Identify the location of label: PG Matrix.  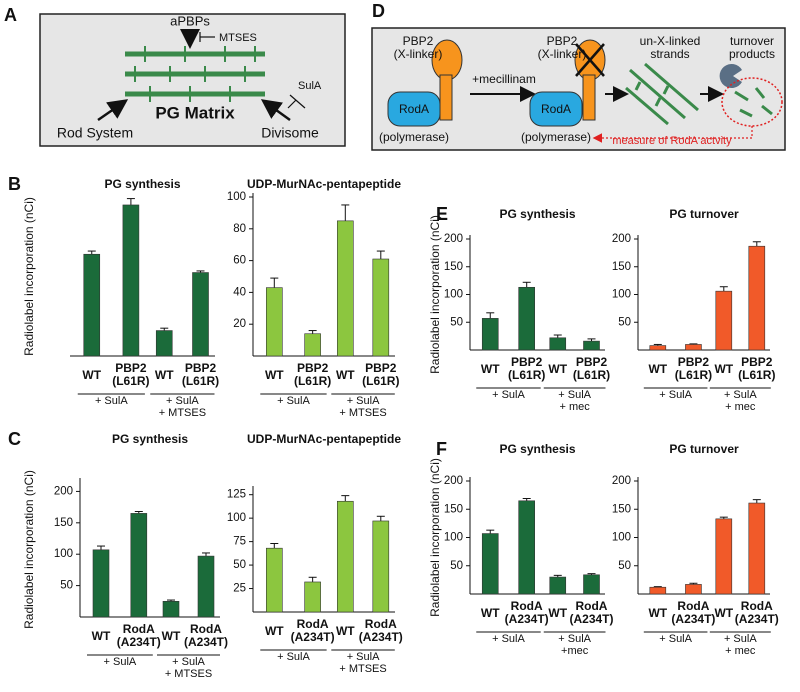
(195, 112).